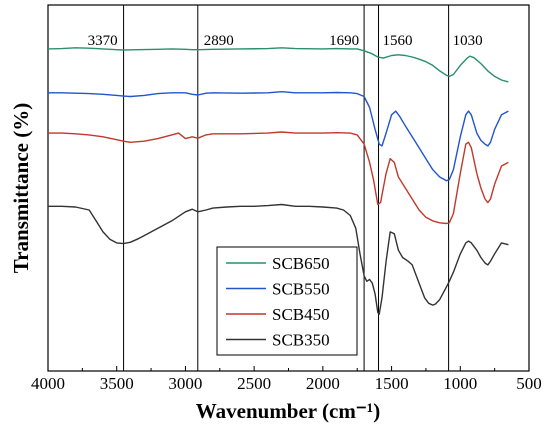  Describe the element at coordinates (301, 340) in the screenshot. I see `legend-label-scb350: SCB350` at that location.